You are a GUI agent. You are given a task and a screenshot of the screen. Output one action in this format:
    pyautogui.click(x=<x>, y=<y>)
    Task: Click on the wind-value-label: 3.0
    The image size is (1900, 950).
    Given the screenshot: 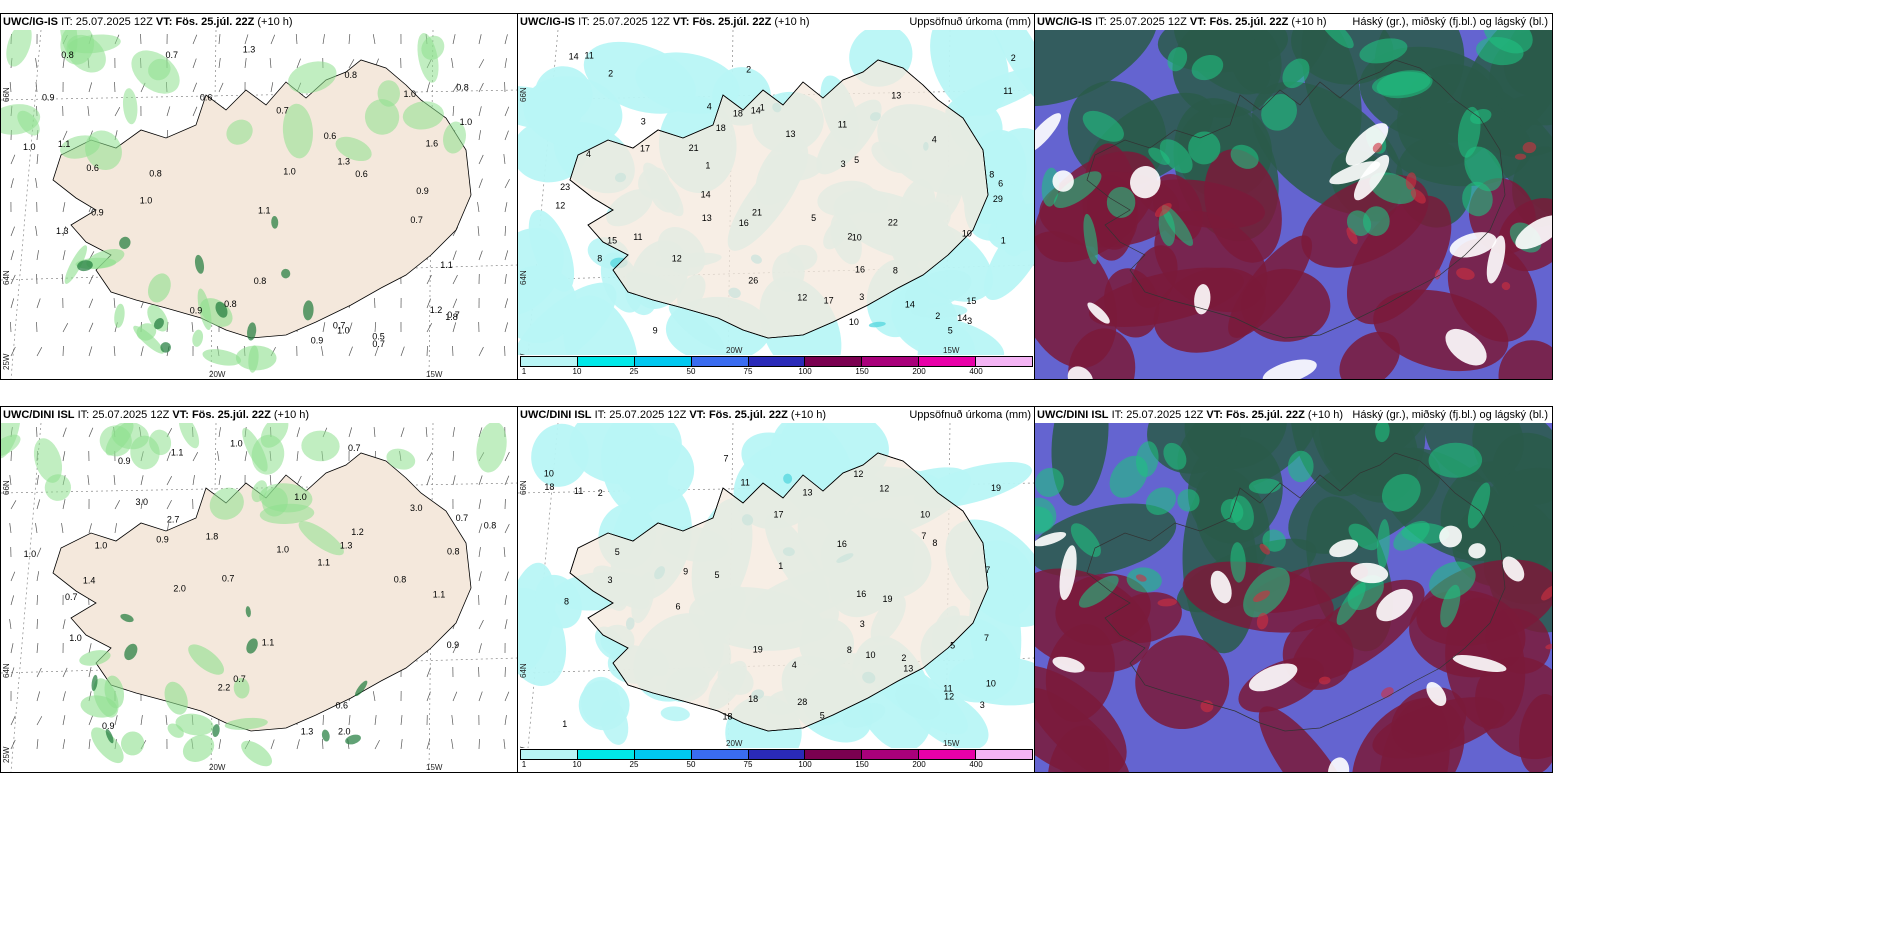 What is the action you would take?
    pyautogui.click(x=416, y=508)
    